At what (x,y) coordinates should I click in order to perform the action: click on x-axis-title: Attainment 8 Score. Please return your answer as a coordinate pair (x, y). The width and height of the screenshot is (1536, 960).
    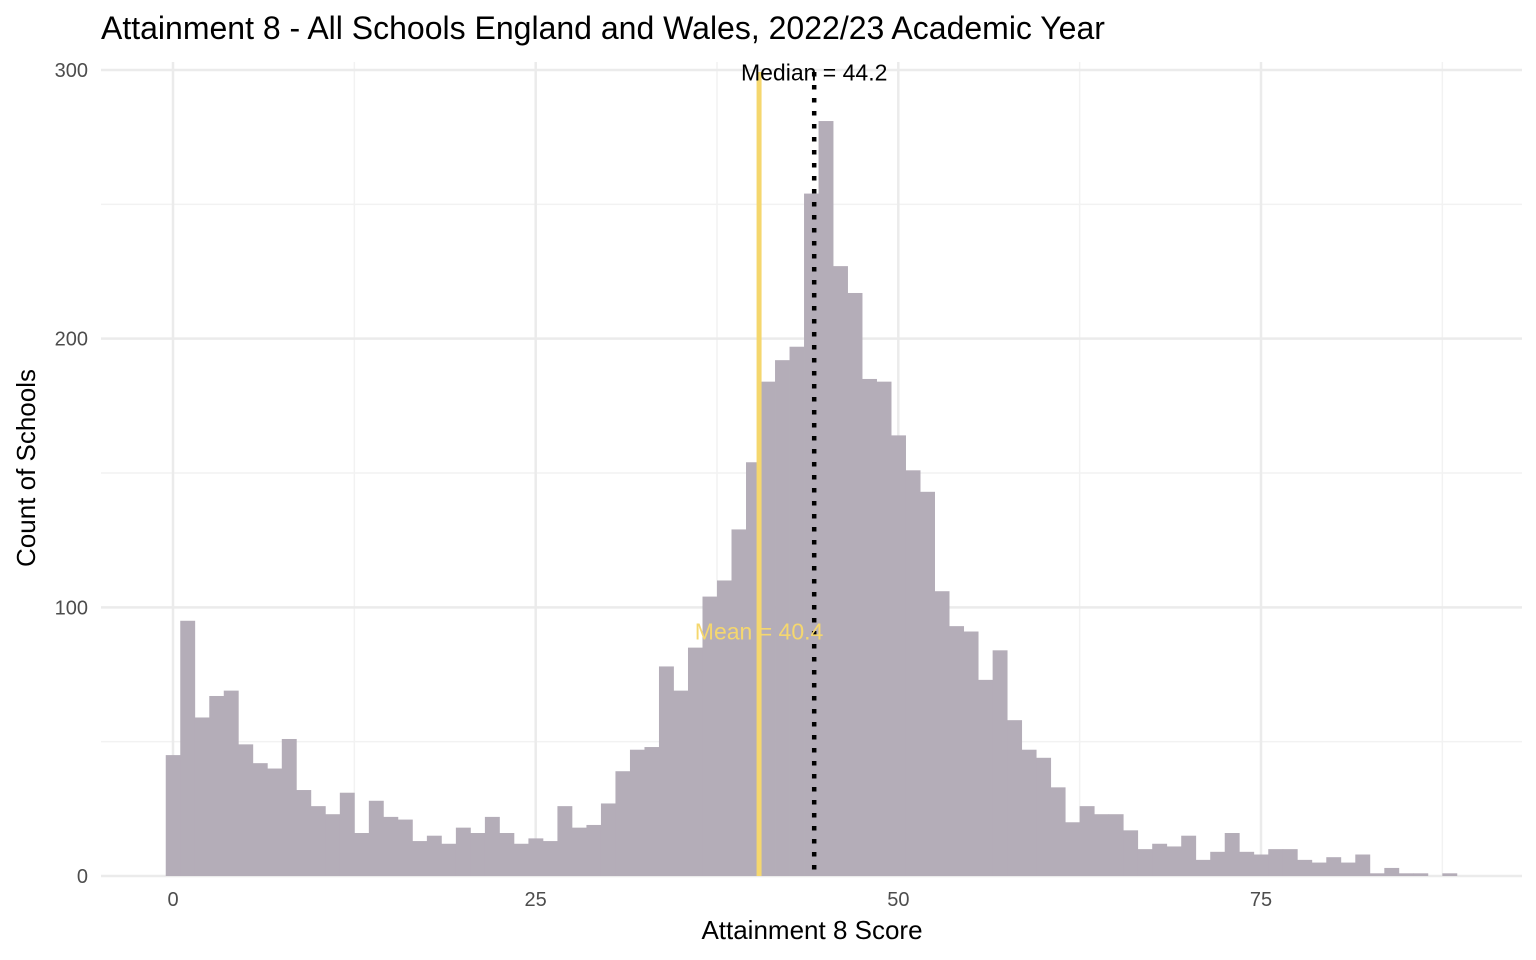
    Looking at the image, I should click on (811, 930).